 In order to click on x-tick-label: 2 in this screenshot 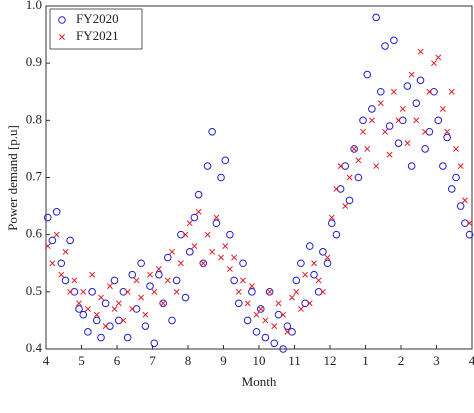, I will do `click(401, 360)`.